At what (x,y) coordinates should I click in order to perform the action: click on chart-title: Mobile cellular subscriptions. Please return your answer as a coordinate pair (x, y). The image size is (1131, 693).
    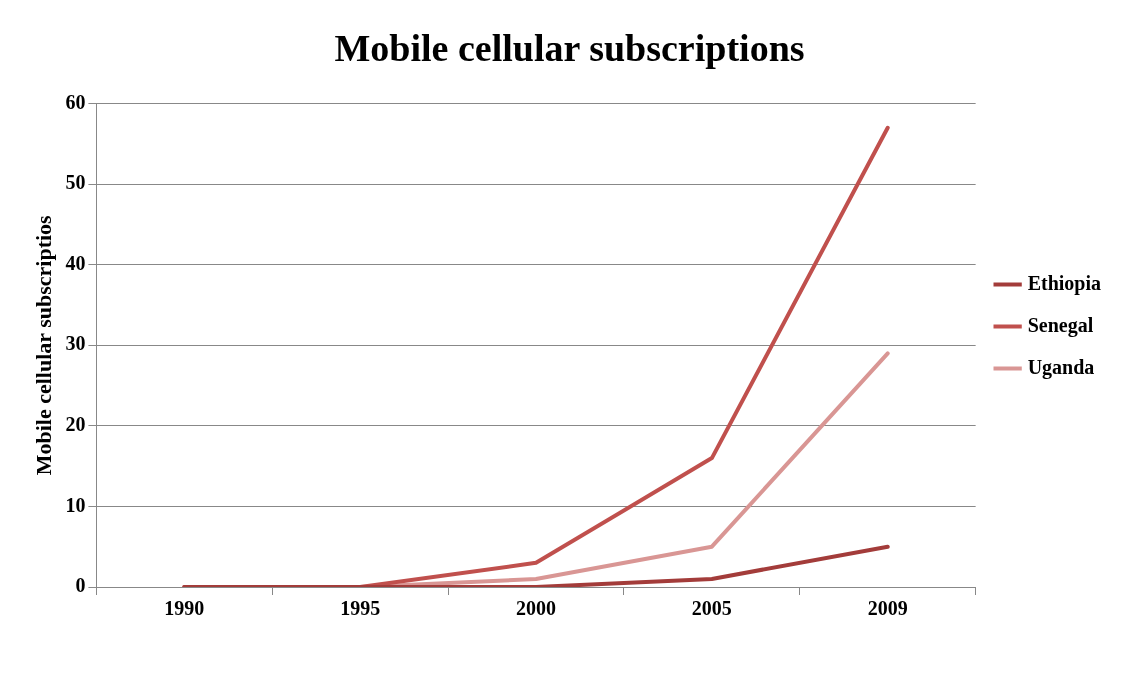
    Looking at the image, I should click on (569, 47).